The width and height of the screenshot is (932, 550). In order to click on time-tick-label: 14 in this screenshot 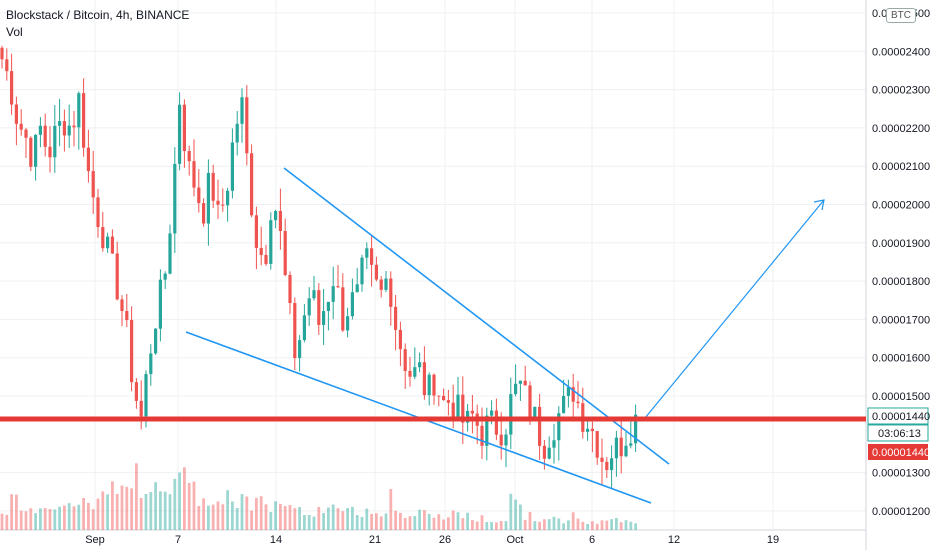, I will do `click(276, 540)`.